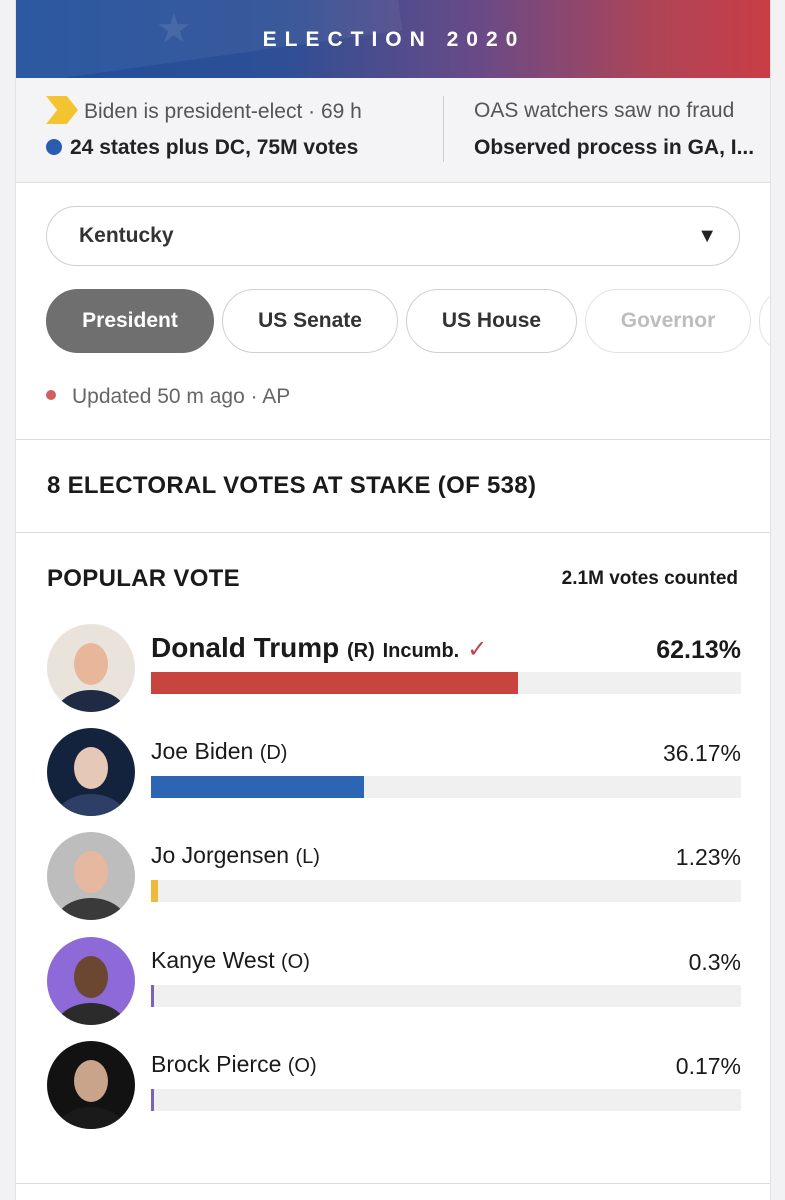 This screenshot has width=785, height=1200. What do you see at coordinates (143, 578) in the screenshot?
I see `popular-vote-title: POPULAR VOTE` at bounding box center [143, 578].